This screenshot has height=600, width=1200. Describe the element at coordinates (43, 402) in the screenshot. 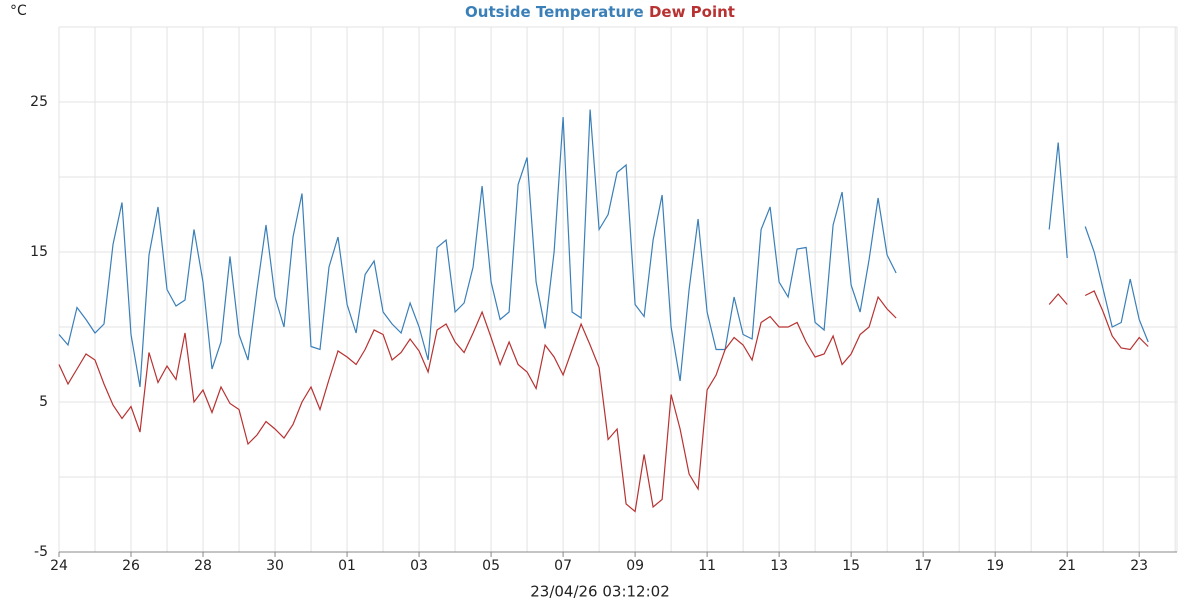

I see `y-tick-label: 5` at that location.